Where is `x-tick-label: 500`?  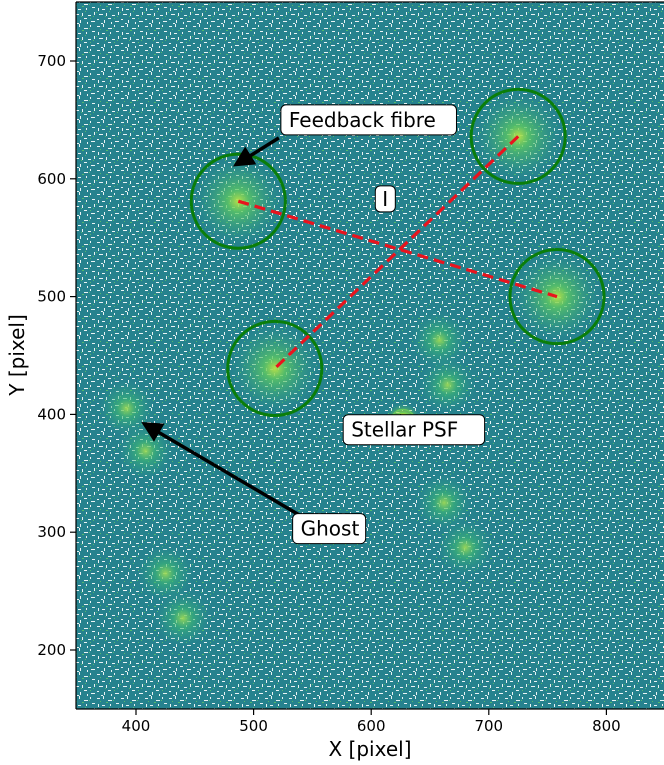
x-tick-label: 500 is located at coordinates (253, 726).